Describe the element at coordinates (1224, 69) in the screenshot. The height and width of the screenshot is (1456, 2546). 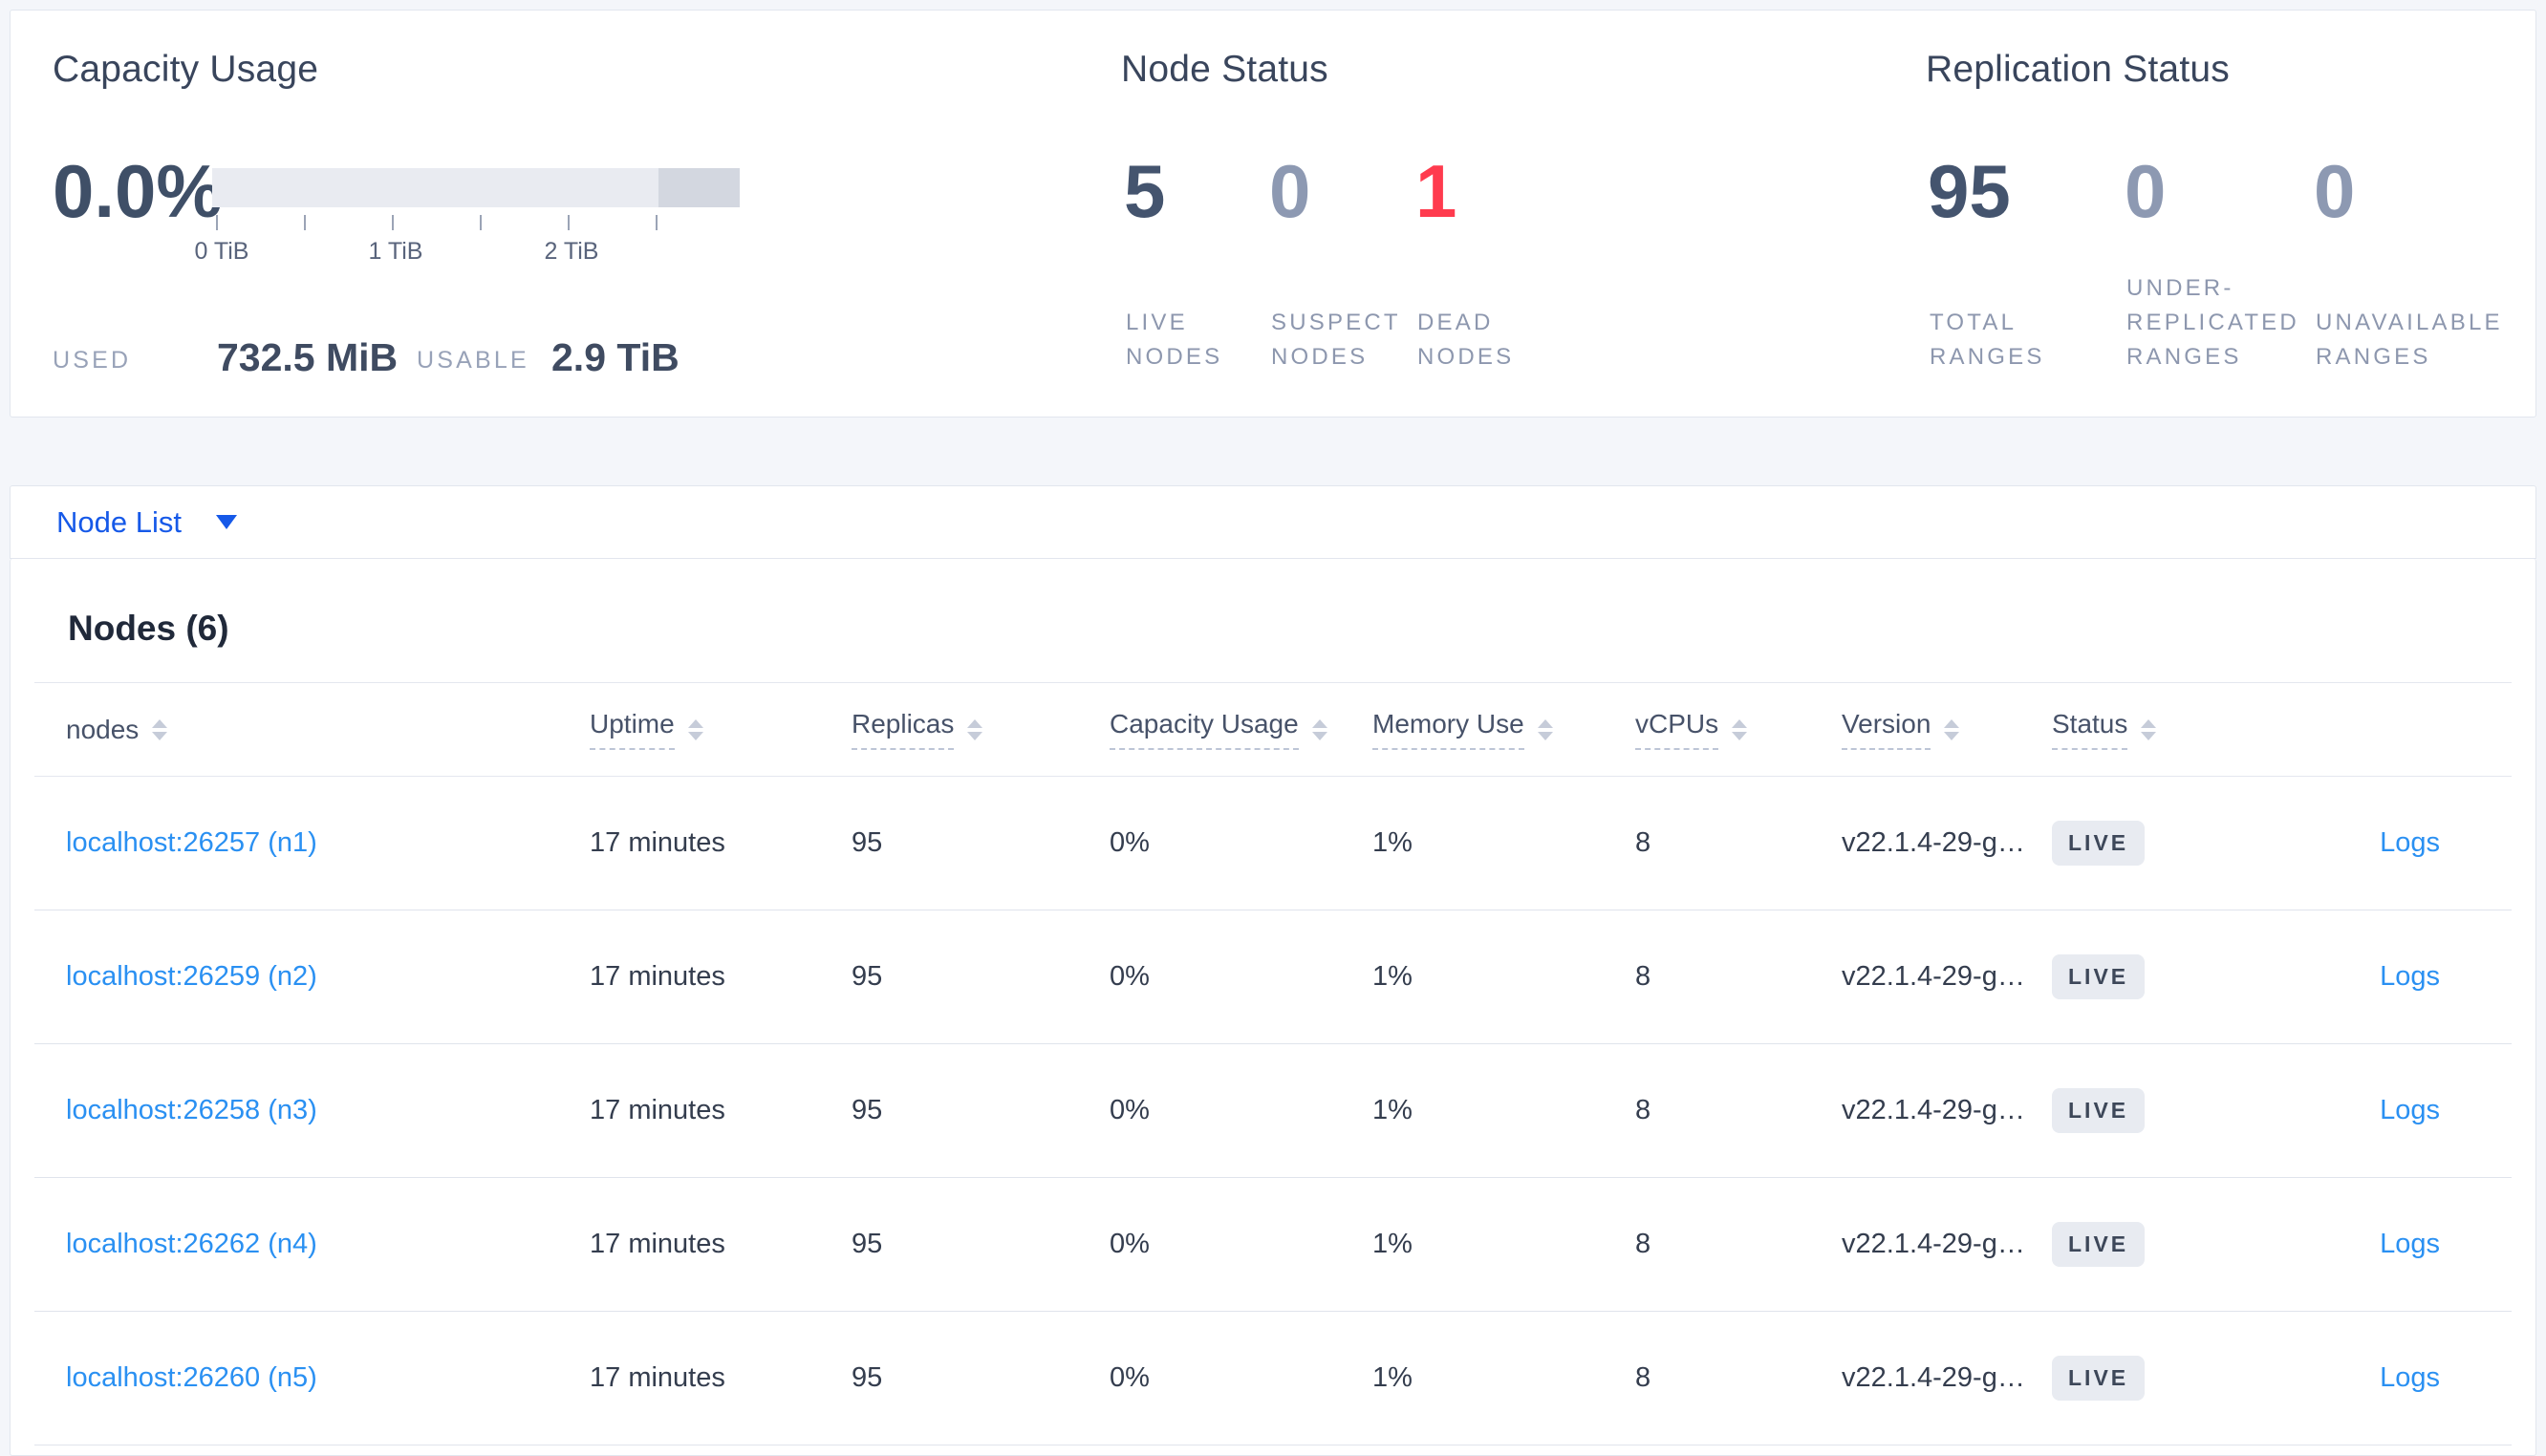
I see `node-status-title: Node Status` at that location.